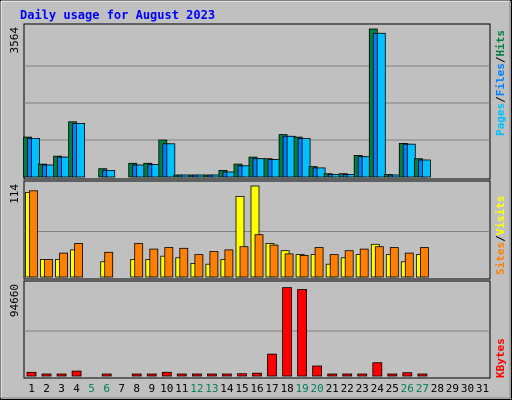 This screenshot has width=512, height=400. I want to click on day-label-9: 9, so click(151, 388).